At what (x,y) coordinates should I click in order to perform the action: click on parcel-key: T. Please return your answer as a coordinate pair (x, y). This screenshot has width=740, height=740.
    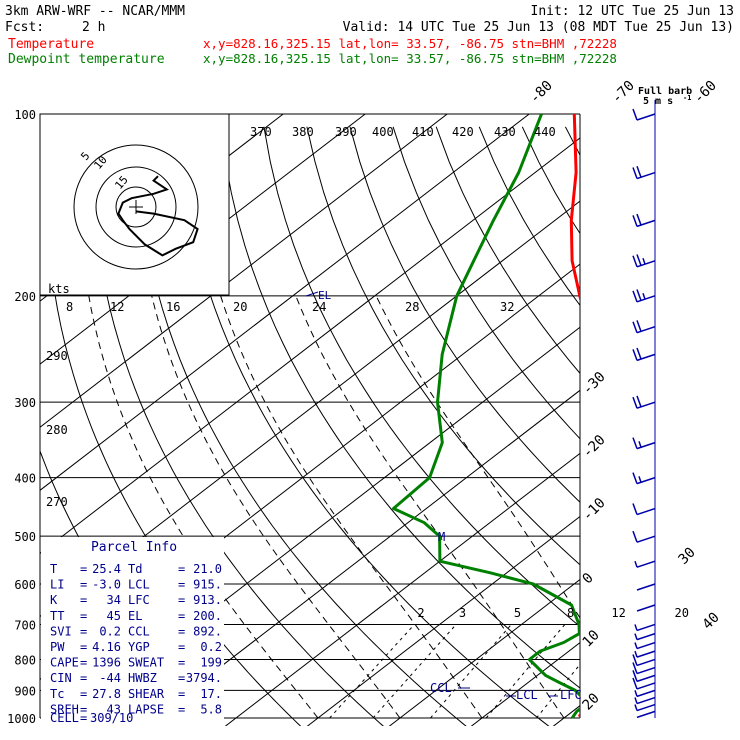
    Looking at the image, I should click on (53, 569).